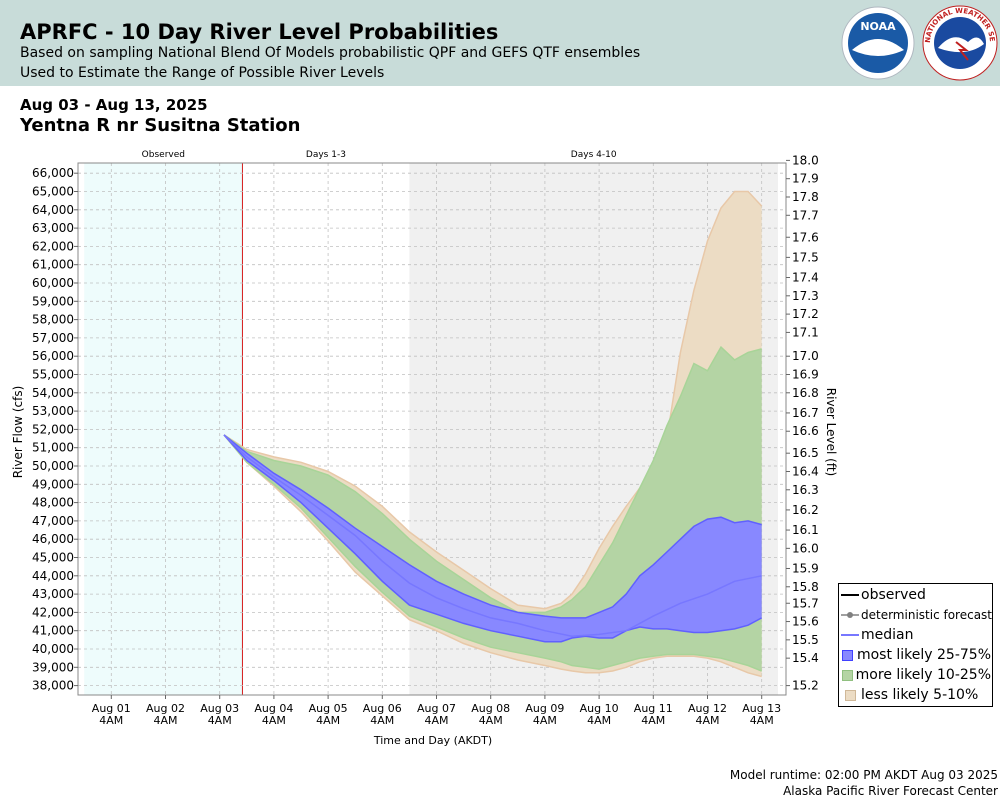 The image size is (1000, 800). Describe the element at coordinates (18, 432) in the screenshot. I see `y-axis-label: River Flow (cfs)` at that location.